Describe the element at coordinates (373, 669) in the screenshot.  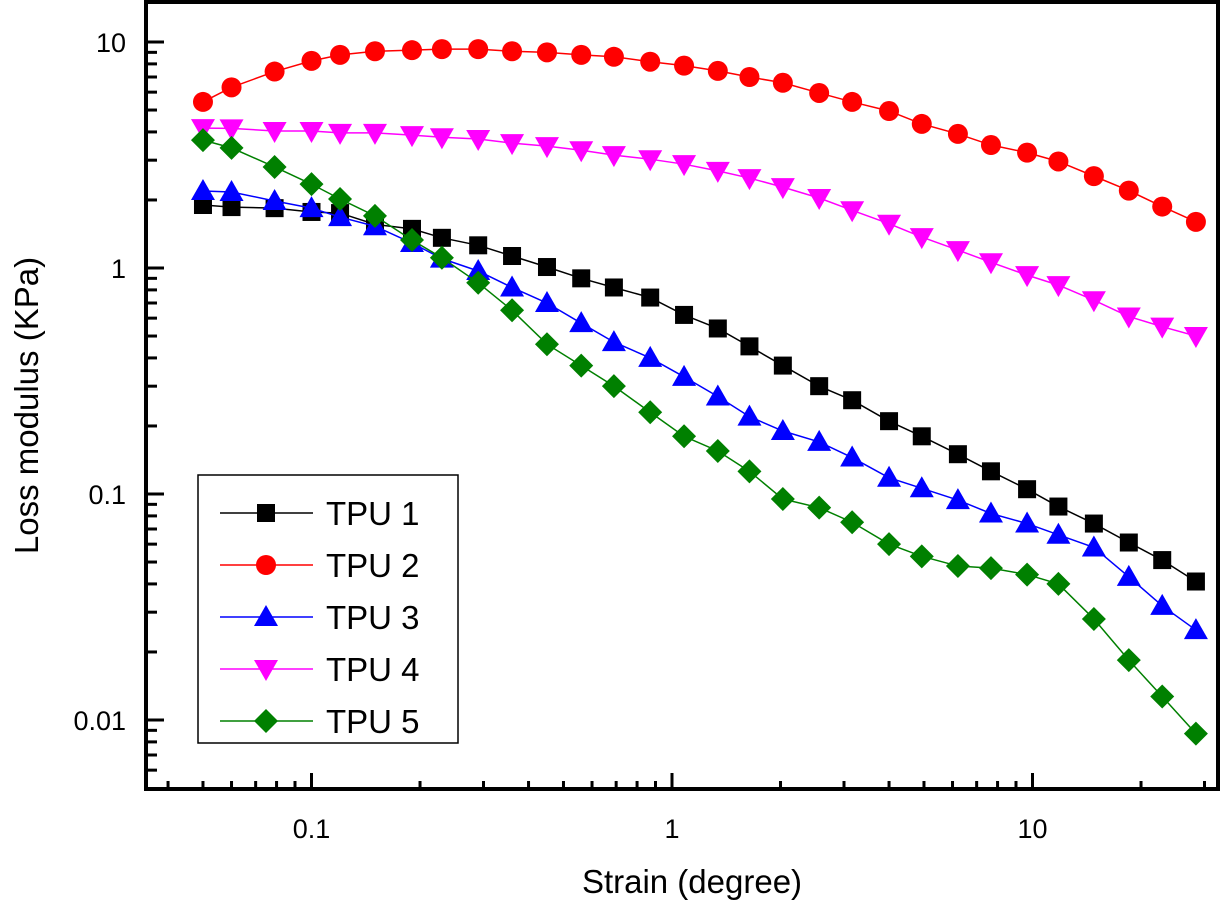
I see `legend-label: TPU 4` at that location.